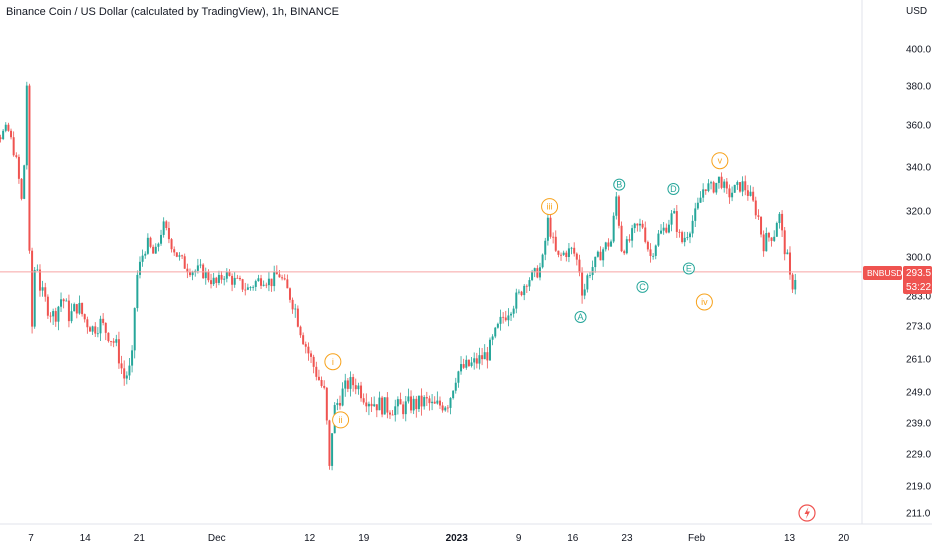 The height and width of the screenshot is (550, 932). What do you see at coordinates (897, 280) in the screenshot?
I see `symbol-price-badge: BNBUSD 293.5 53:22` at bounding box center [897, 280].